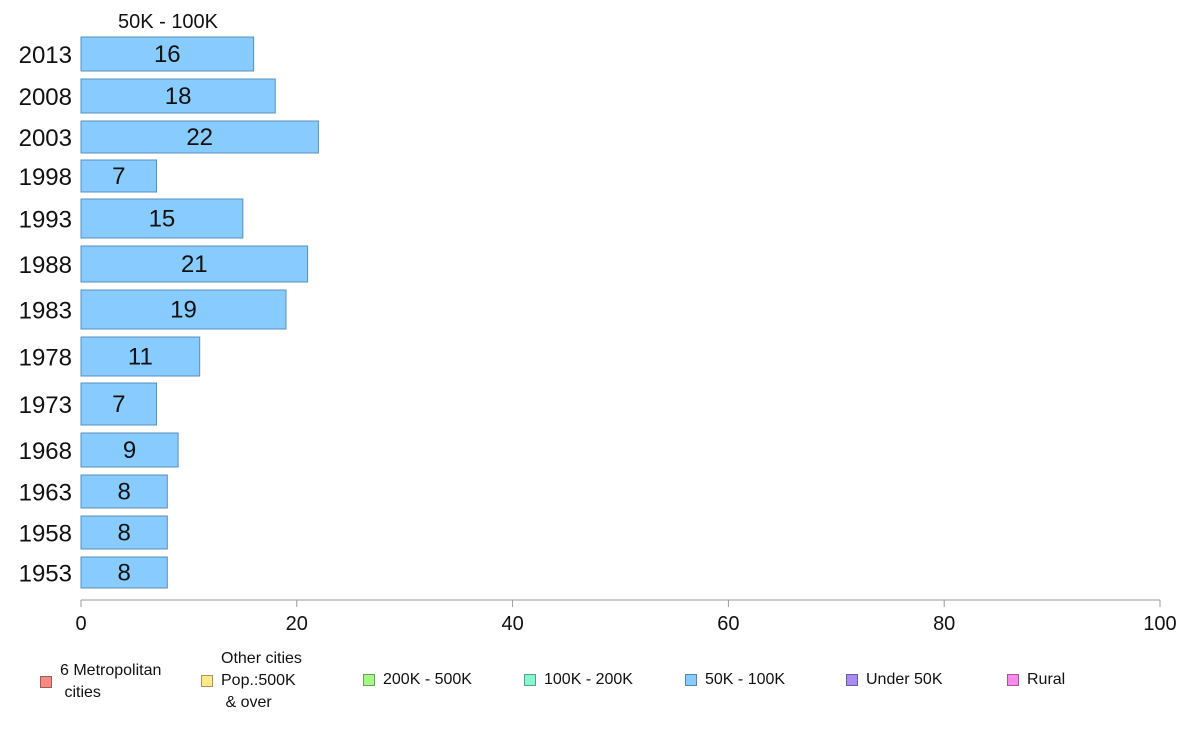 This screenshot has height=736, width=1188. What do you see at coordinates (45, 311) in the screenshot?
I see `y-tick-label: 1983` at bounding box center [45, 311].